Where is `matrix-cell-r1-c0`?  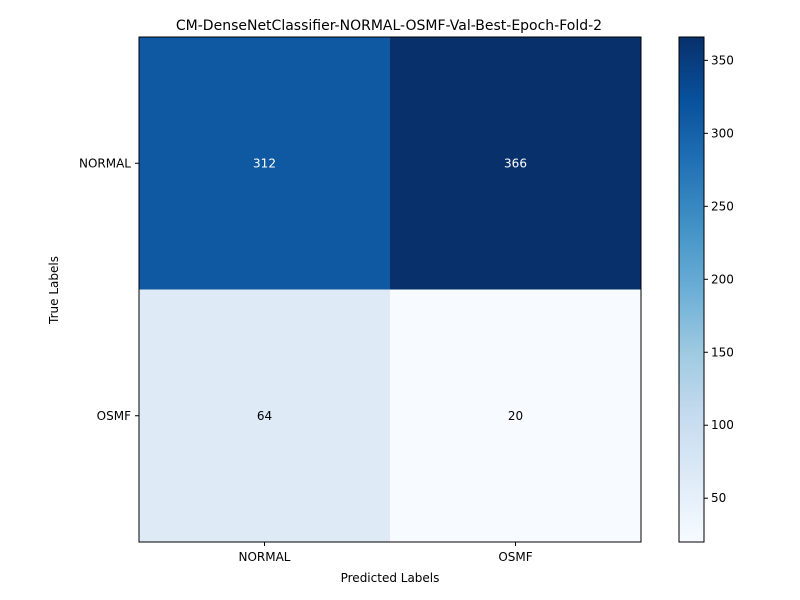 matrix-cell-r1-c0 is located at coordinates (265, 416).